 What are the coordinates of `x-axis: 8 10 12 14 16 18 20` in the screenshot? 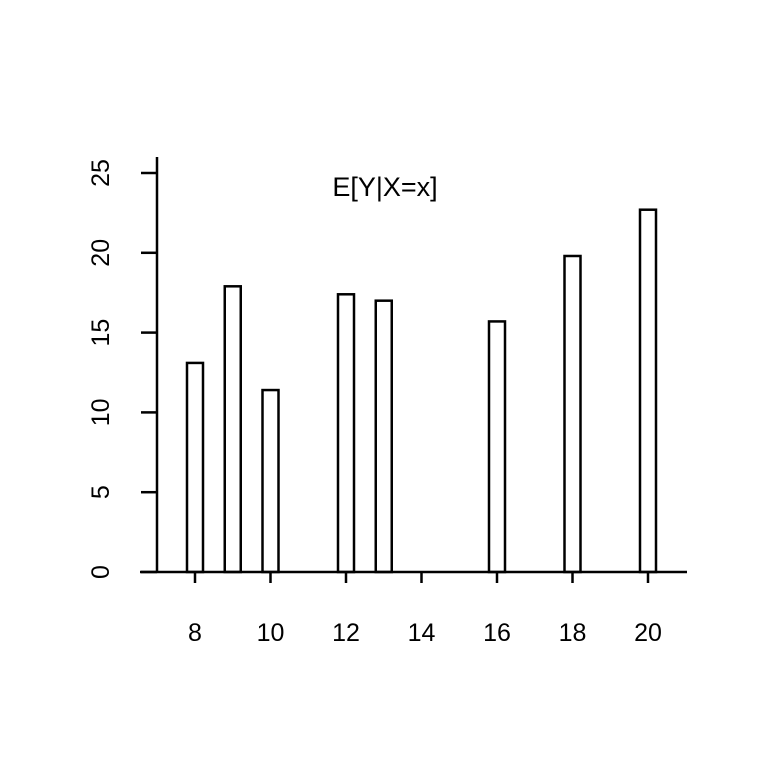 It's located at (425, 609).